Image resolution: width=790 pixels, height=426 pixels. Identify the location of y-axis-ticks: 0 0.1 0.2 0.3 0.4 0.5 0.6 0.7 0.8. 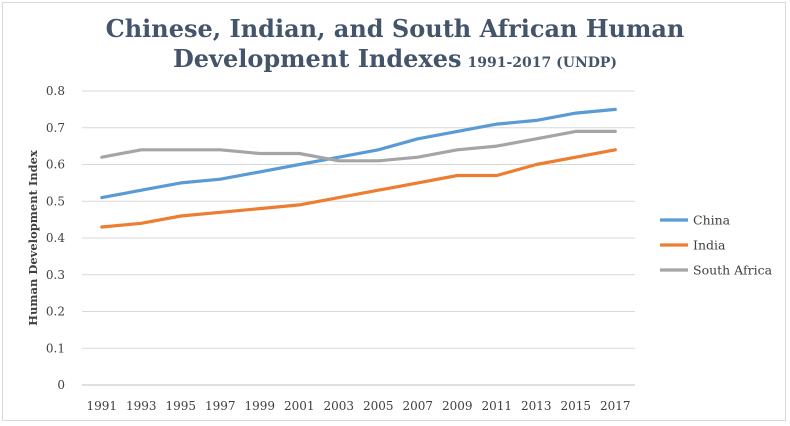
(55, 238).